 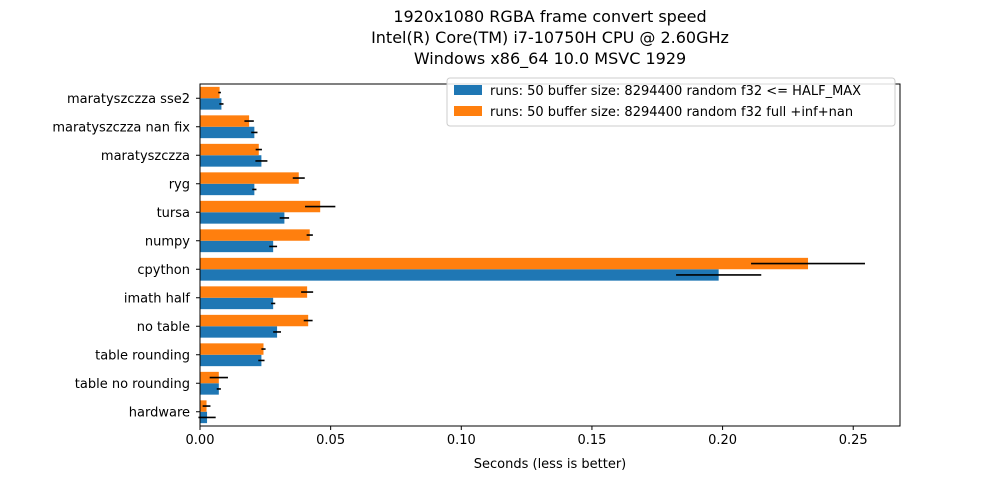 I want to click on y-tick-label-1: table no rounding, so click(x=132, y=384).